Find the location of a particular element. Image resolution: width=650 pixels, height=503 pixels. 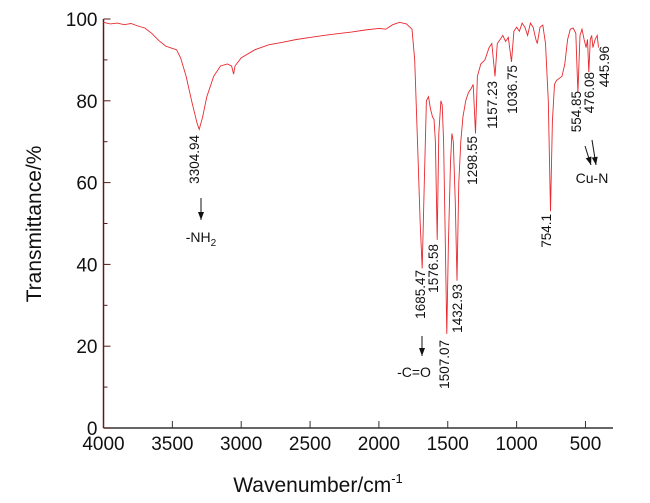

y-tick-label: 0 is located at coordinates (92, 429).